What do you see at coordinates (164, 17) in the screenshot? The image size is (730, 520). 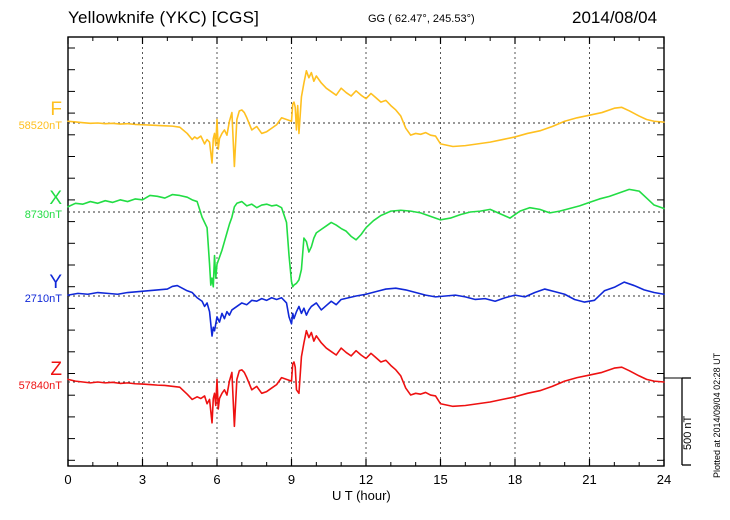 I see `station-title: Yellowknife (YKC) [CGS]` at bounding box center [164, 17].